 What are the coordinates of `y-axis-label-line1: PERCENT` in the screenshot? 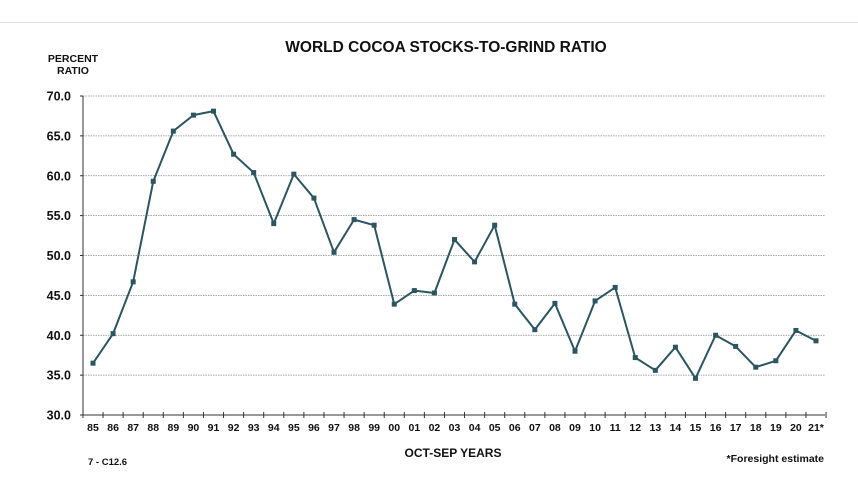 It's located at (73, 59).